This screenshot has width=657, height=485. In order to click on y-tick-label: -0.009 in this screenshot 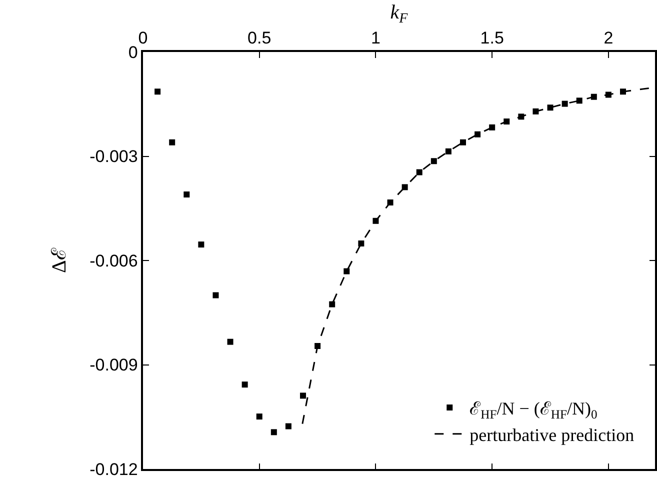, I will do `click(114, 365)`.